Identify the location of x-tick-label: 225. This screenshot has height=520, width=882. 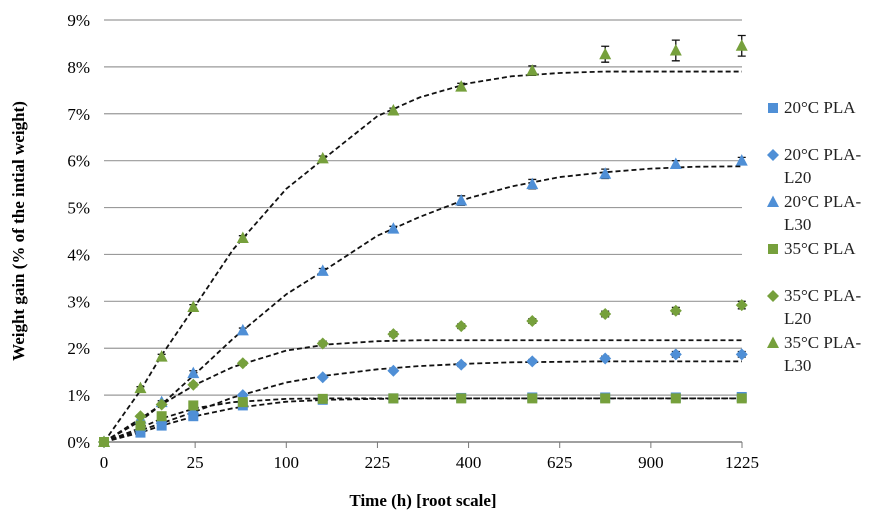
(378, 462).